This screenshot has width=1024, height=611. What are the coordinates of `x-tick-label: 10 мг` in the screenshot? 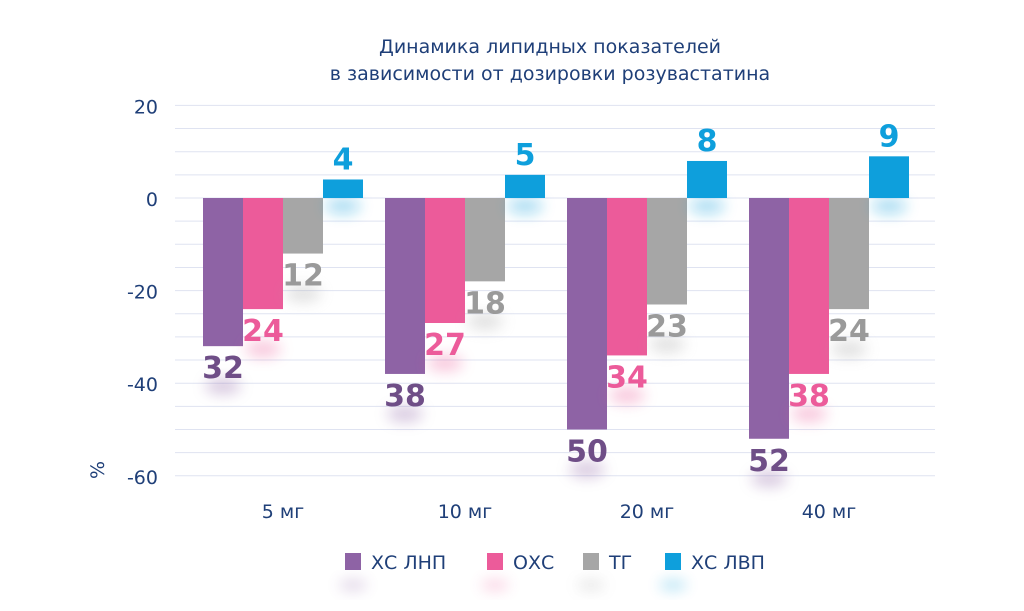 It's located at (465, 512).